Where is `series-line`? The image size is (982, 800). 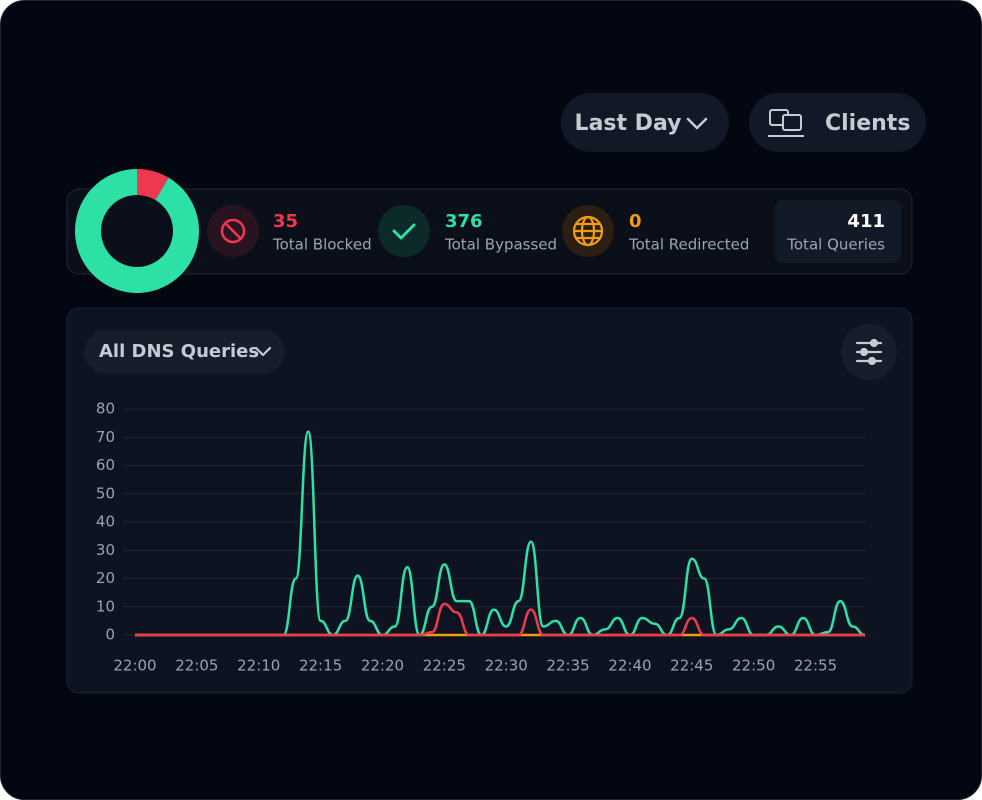 series-line is located at coordinates (500, 619).